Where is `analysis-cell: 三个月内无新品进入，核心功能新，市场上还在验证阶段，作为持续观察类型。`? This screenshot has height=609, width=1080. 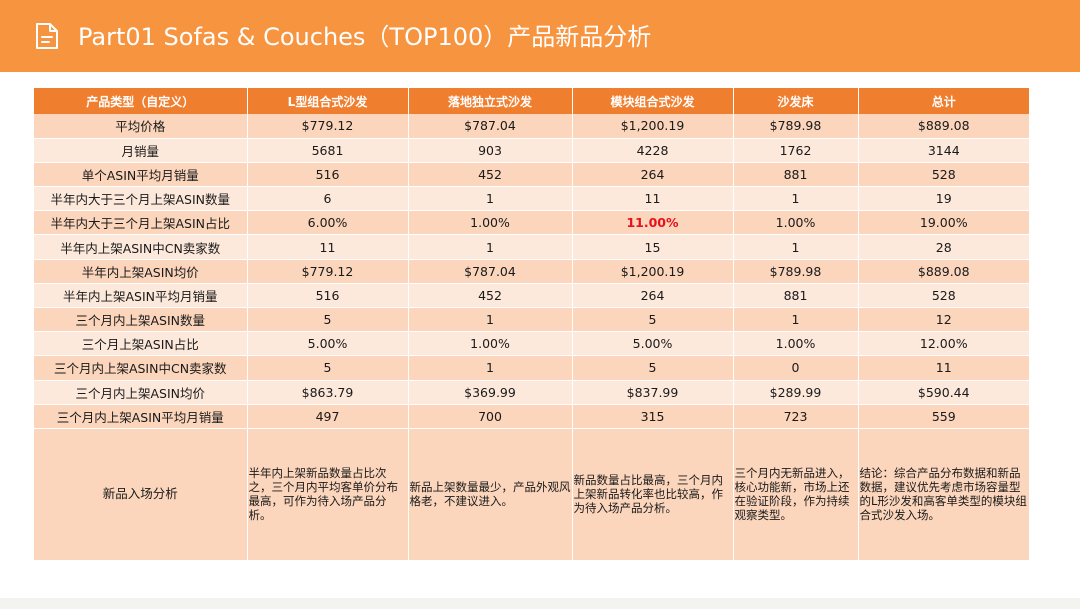
analysis-cell: 三个月内无新品进入，核心功能新，市场上还在验证阶段，作为持续观察类型。 is located at coordinates (796, 494).